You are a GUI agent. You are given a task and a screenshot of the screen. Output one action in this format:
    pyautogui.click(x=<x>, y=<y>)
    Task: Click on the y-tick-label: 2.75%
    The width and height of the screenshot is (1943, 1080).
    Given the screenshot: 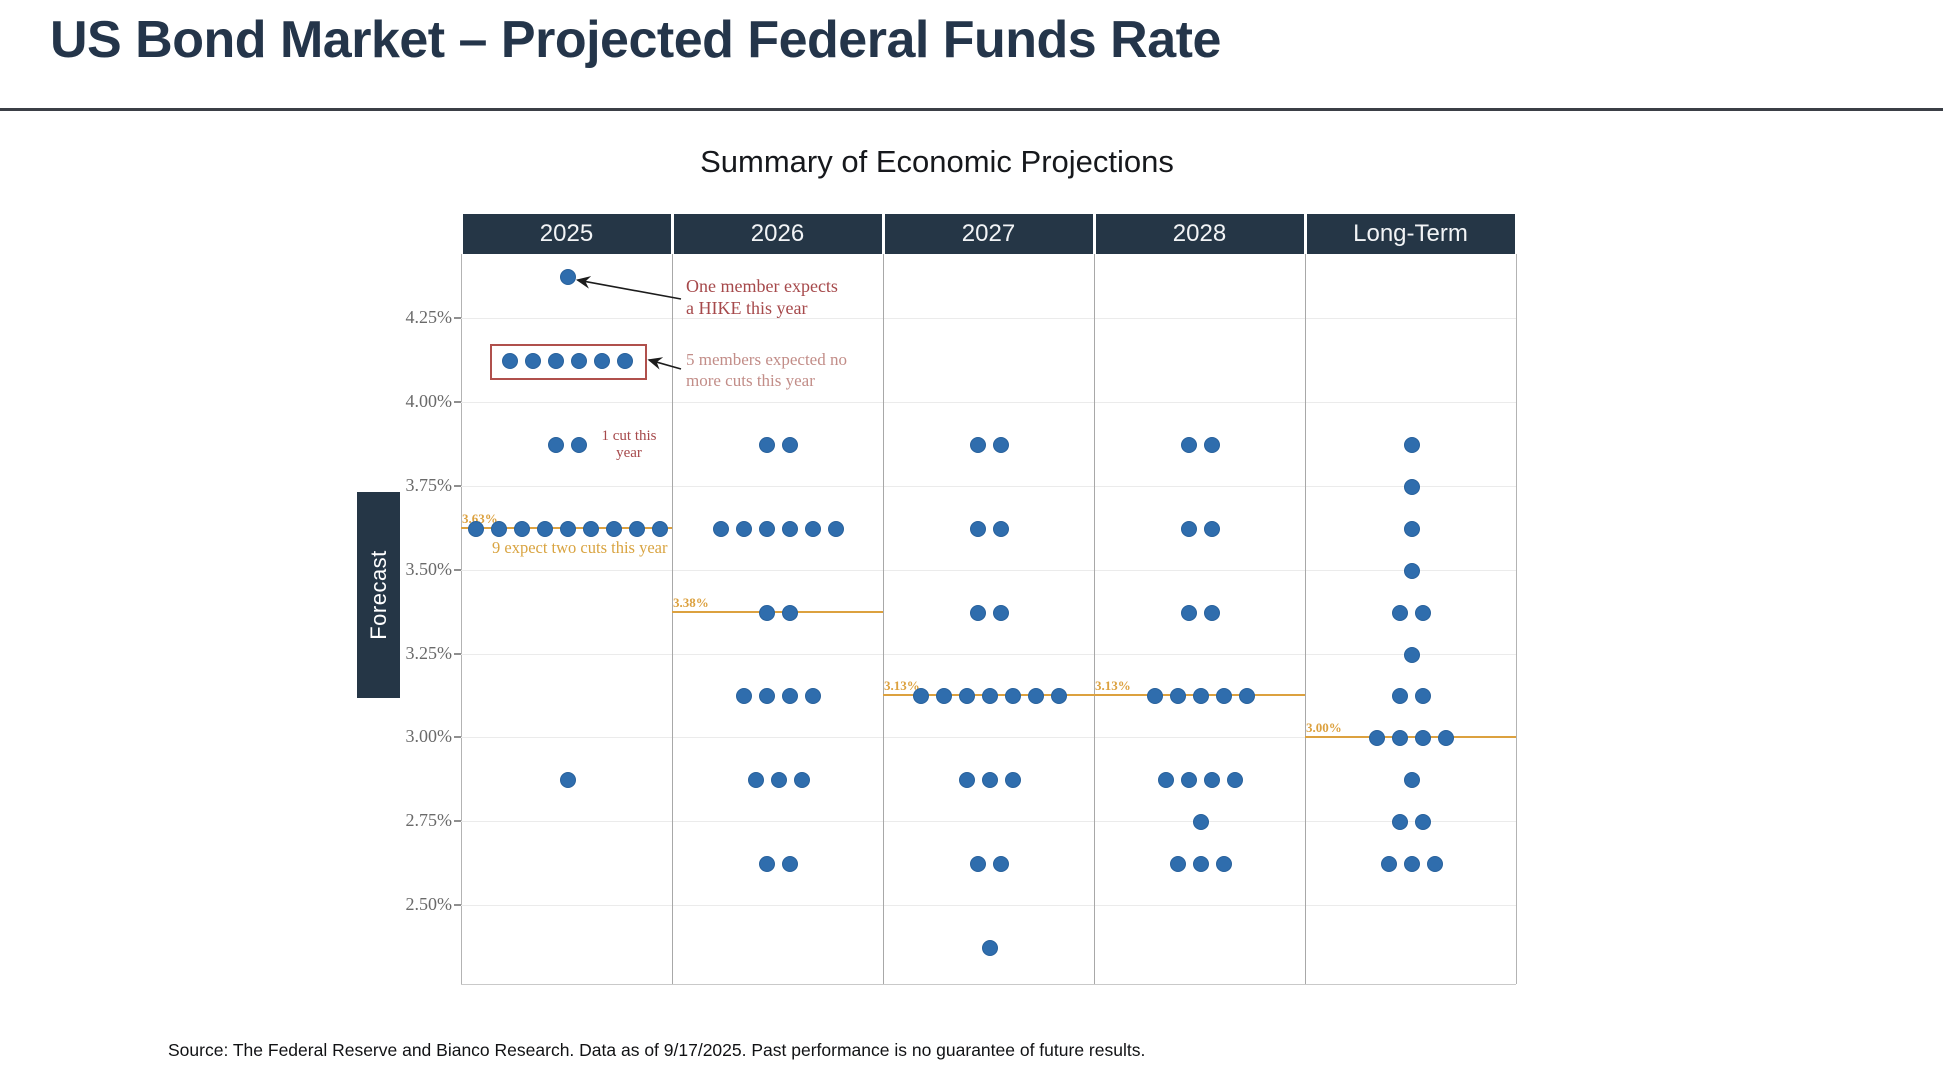 What is the action you would take?
    pyautogui.click(x=429, y=820)
    